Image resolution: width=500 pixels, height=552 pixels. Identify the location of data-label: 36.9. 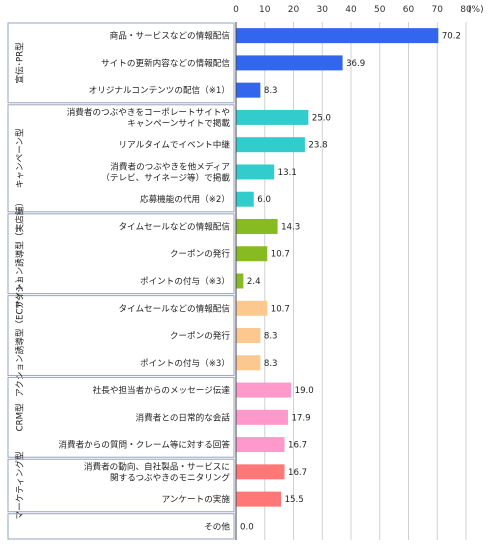
(355, 64).